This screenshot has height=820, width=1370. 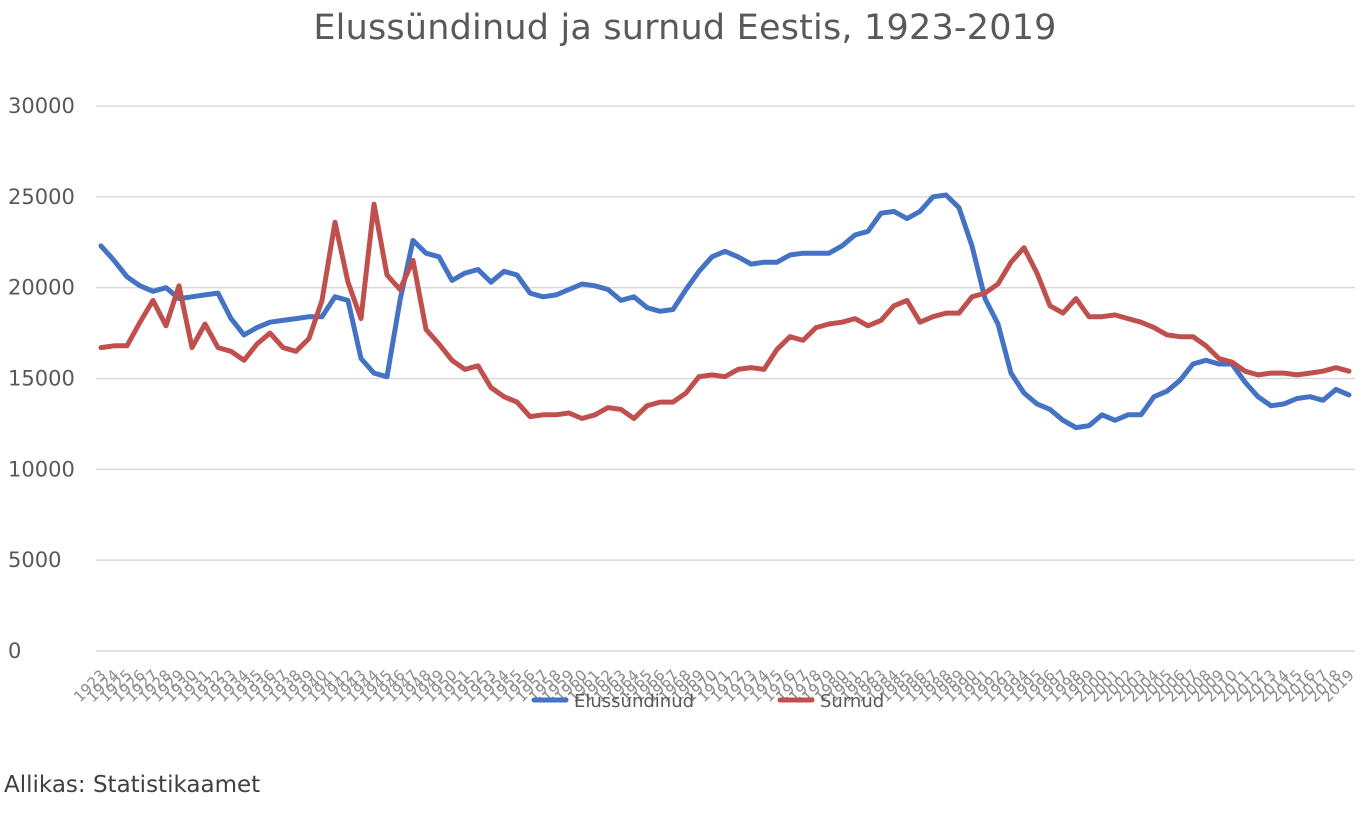 I want to click on source-note: Allikas: Statistikaamet, so click(x=132, y=785).